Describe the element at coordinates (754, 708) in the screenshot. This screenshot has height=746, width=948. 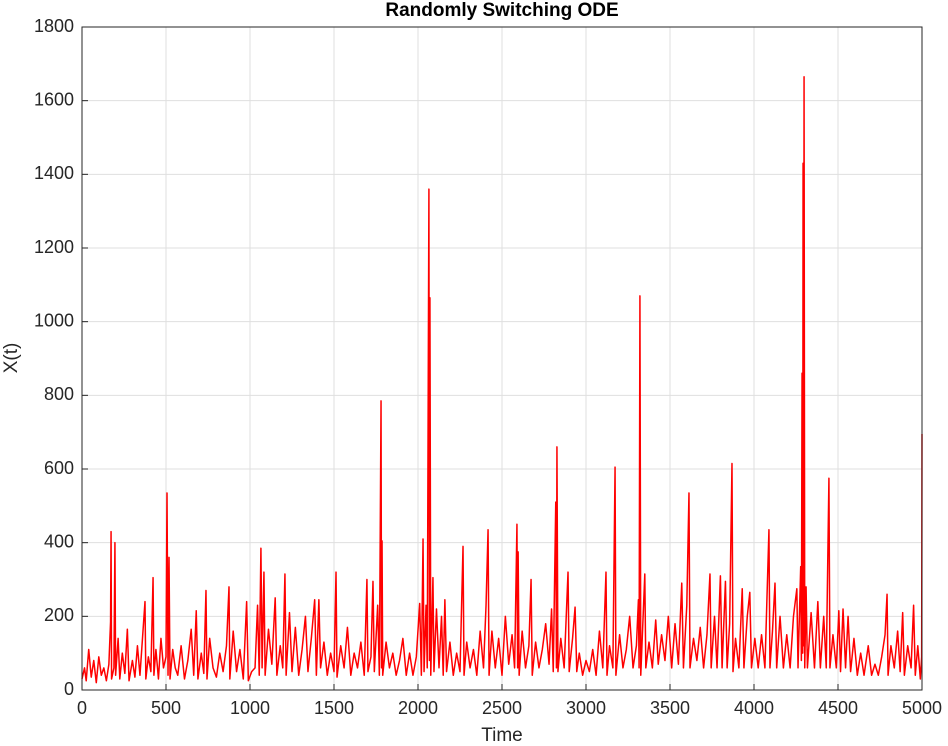
I see `x-tick-label: 4000` at that location.